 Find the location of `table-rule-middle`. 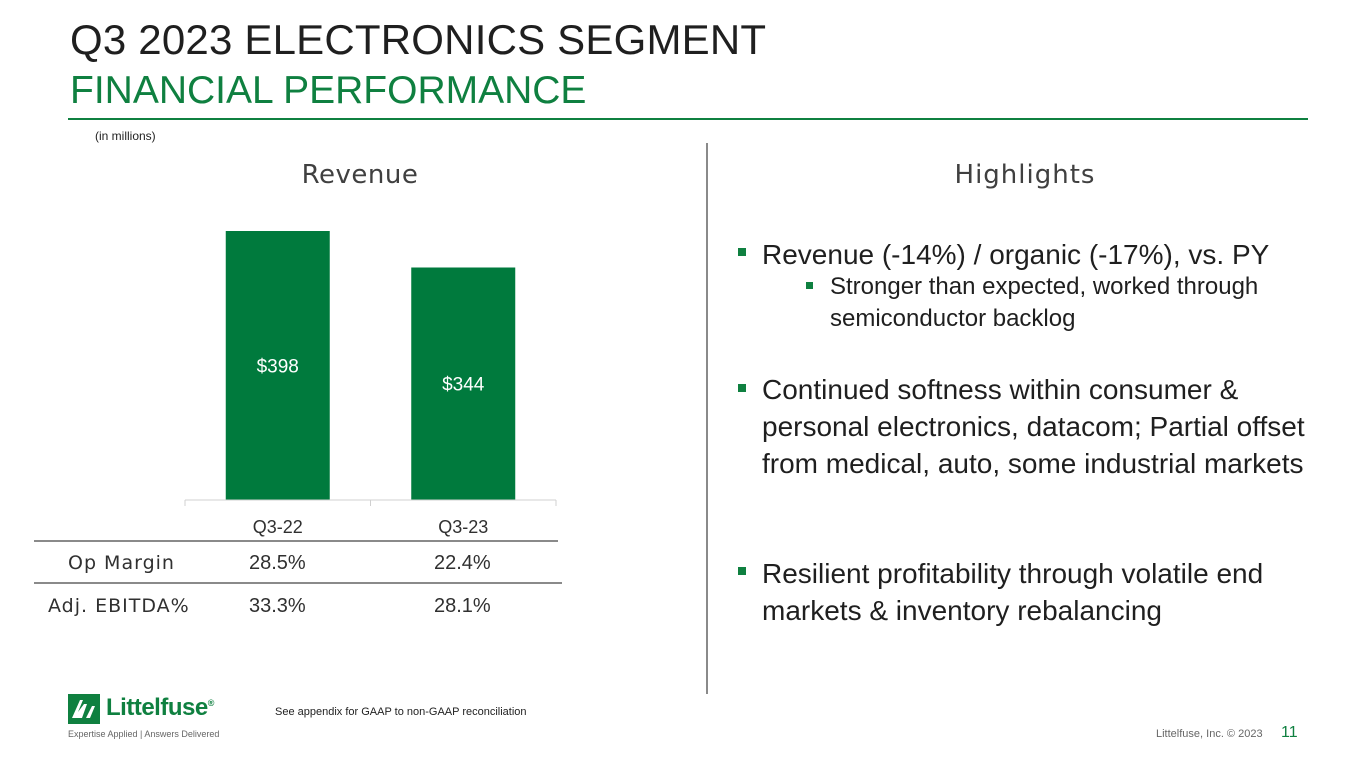

table-rule-middle is located at coordinates (298, 583).